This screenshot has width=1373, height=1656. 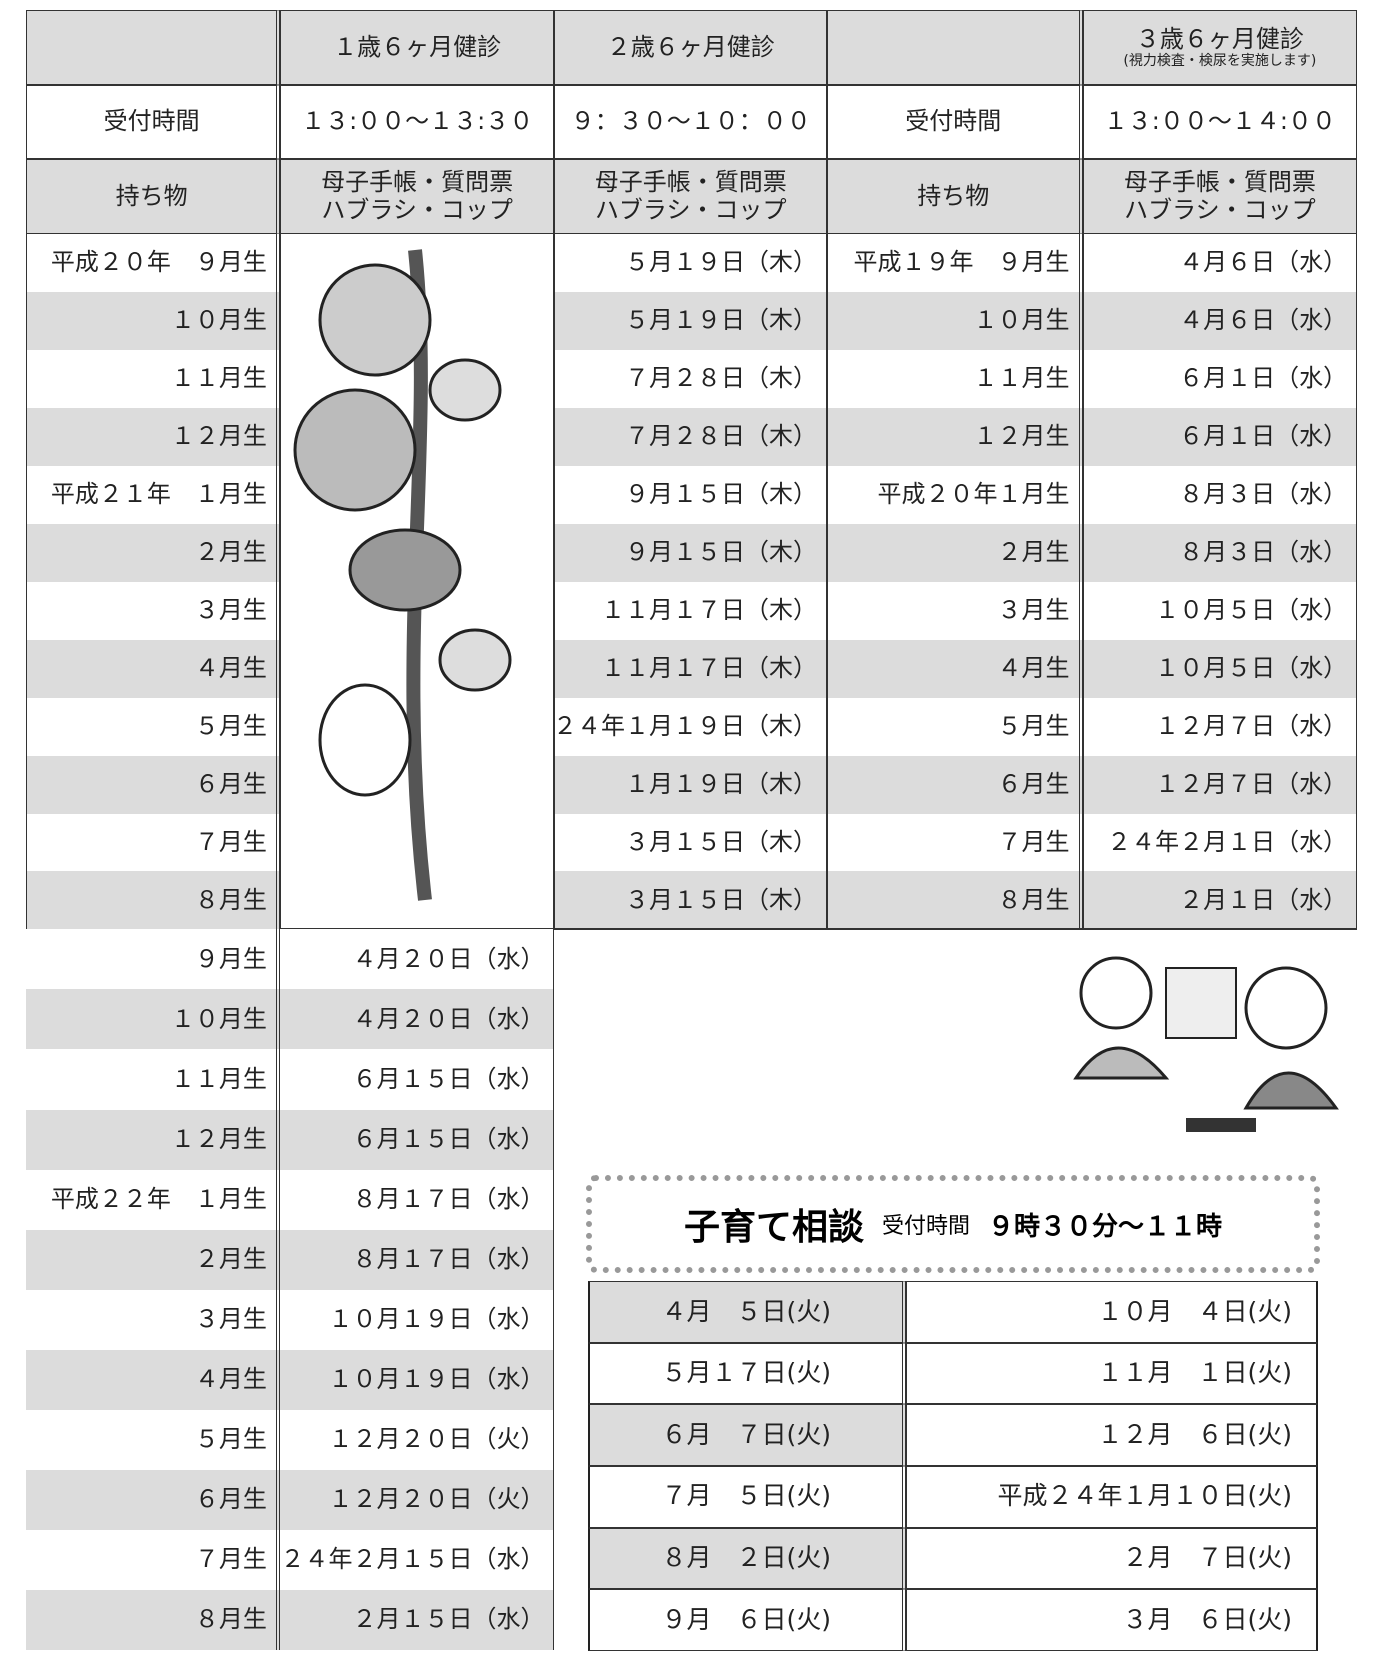 What do you see at coordinates (417, 1199) in the screenshot?
I see `date-cell: ８月１７日（水）` at bounding box center [417, 1199].